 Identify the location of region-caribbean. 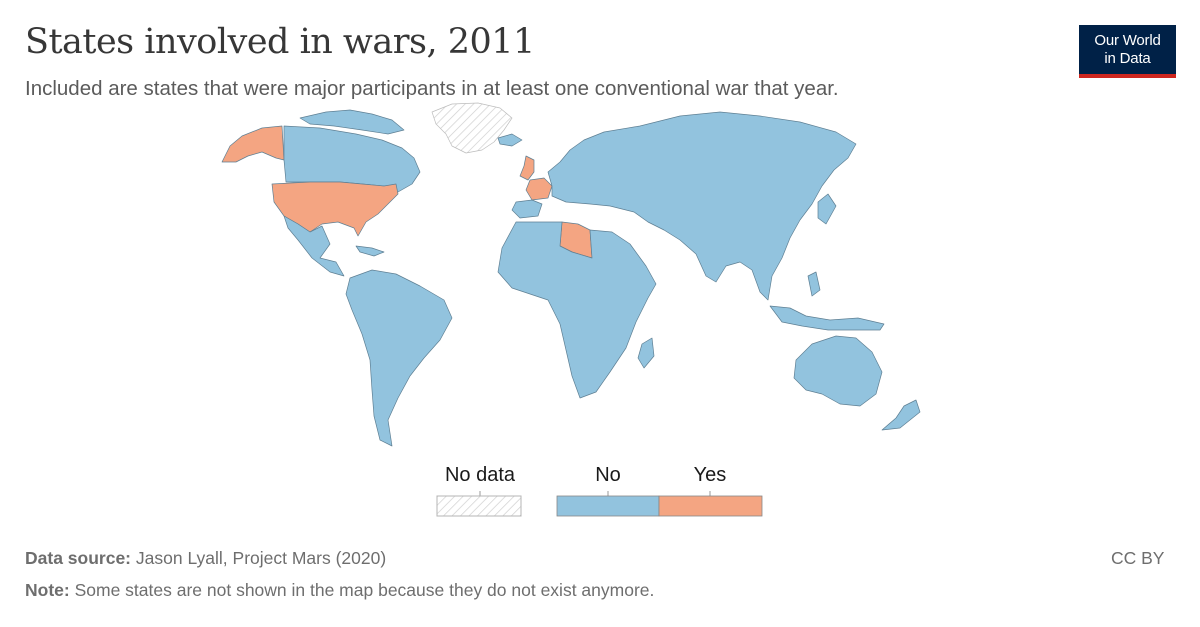
(370, 251).